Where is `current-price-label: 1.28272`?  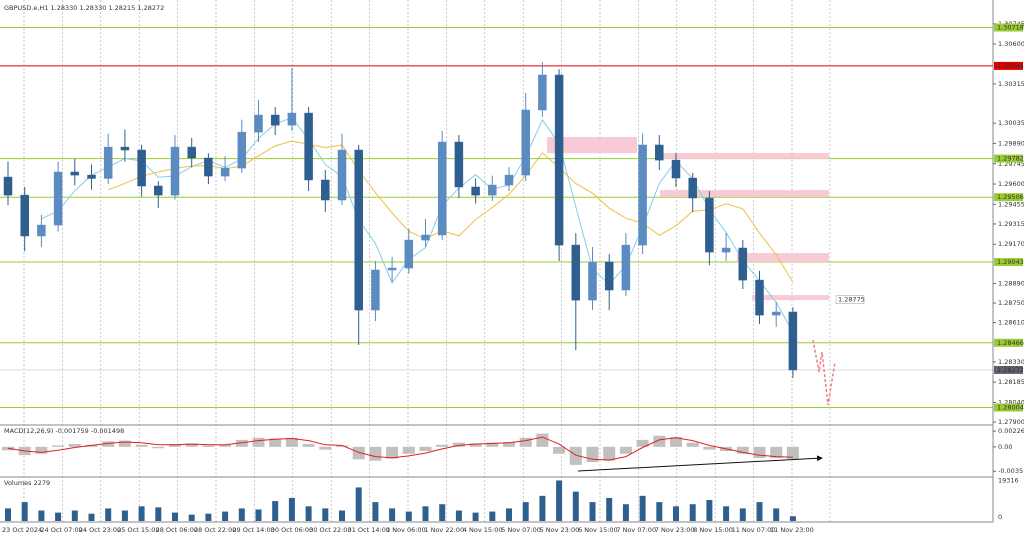 current-price-label: 1.28272 is located at coordinates (1010, 370).